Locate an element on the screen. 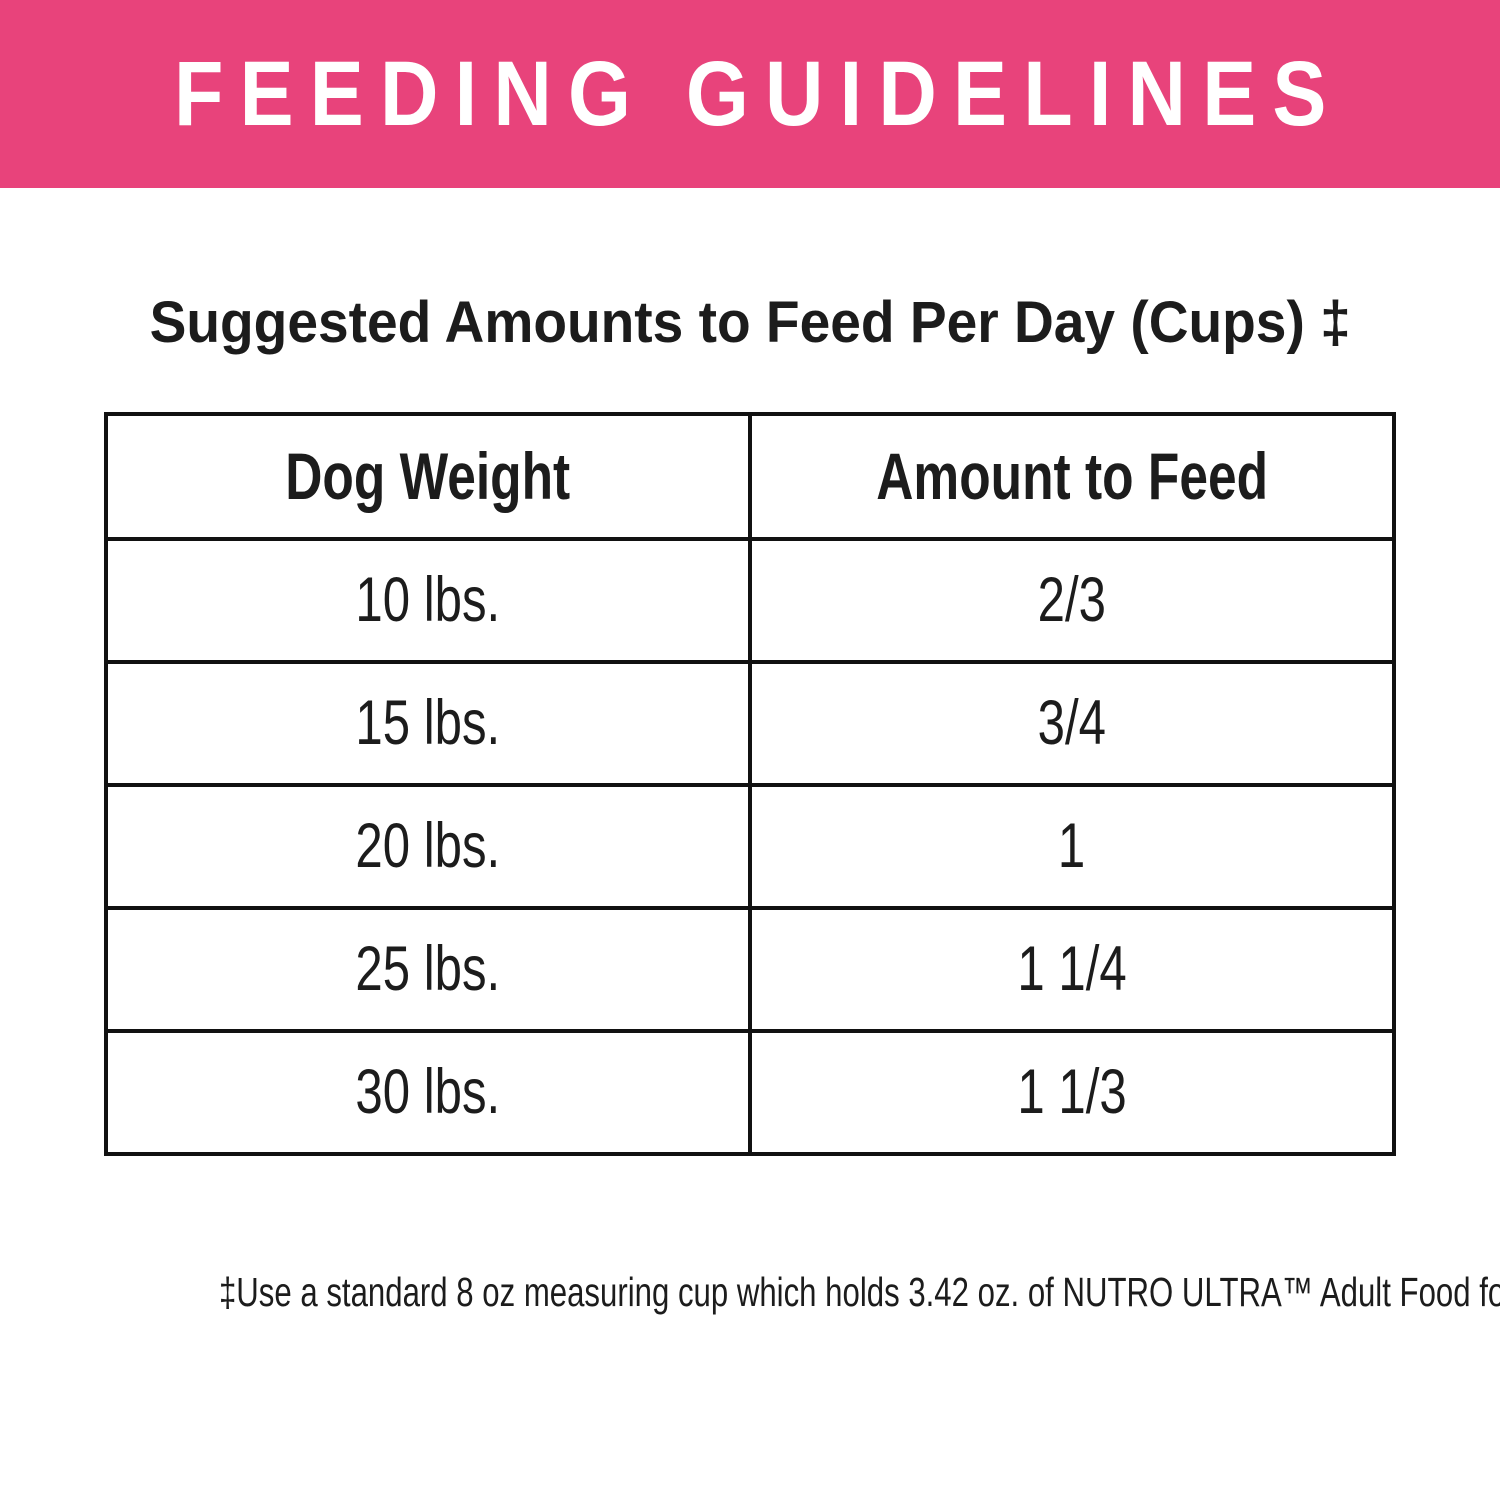 The height and width of the screenshot is (1500, 1500). amount-to-feed-value: 2/3 is located at coordinates (1072, 599).